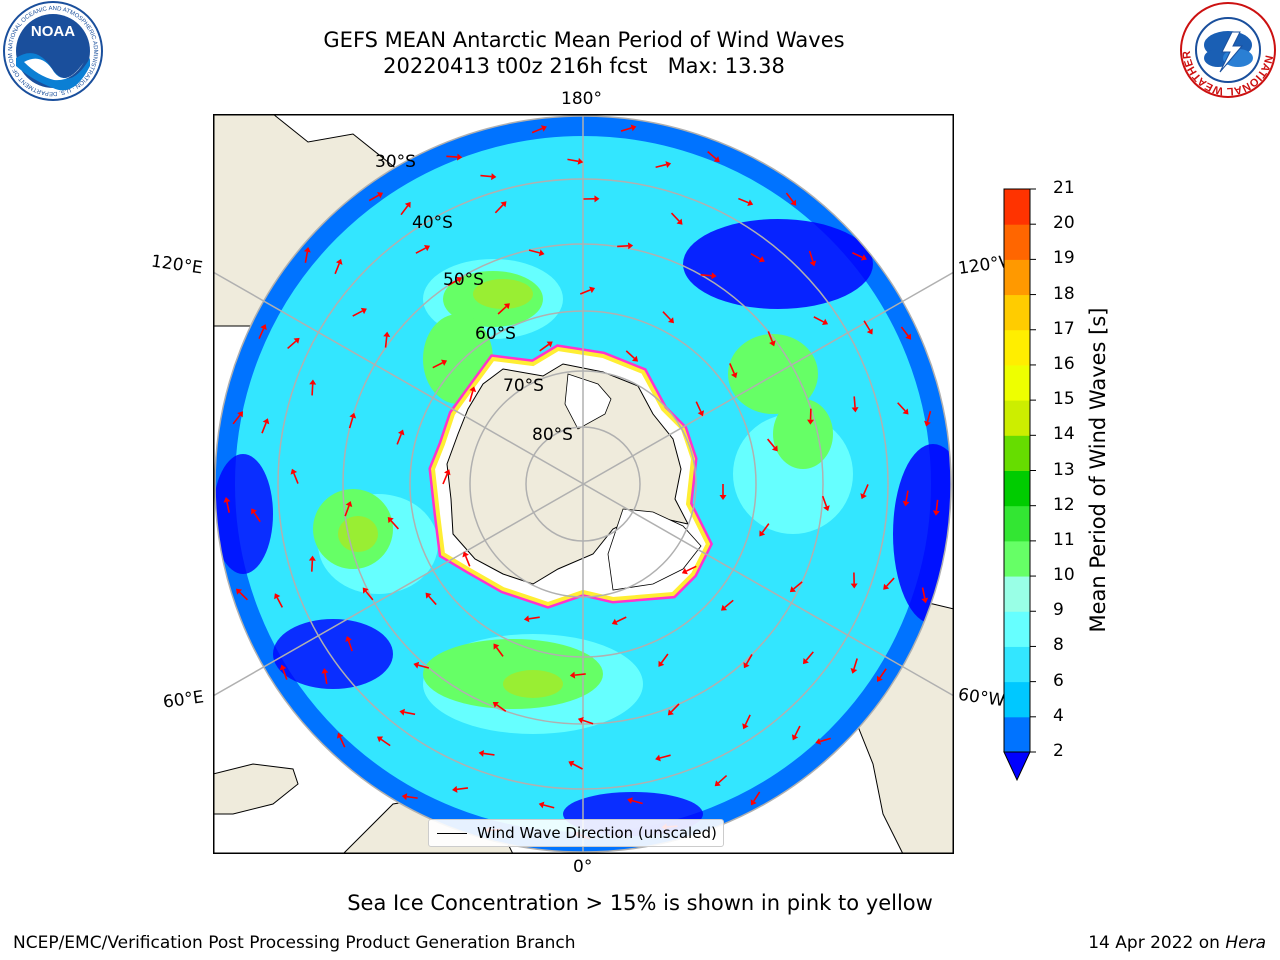 The height and width of the screenshot is (960, 1280). Describe the element at coordinates (1058, 610) in the screenshot. I see `colorbar-tick-label: 9` at that location.